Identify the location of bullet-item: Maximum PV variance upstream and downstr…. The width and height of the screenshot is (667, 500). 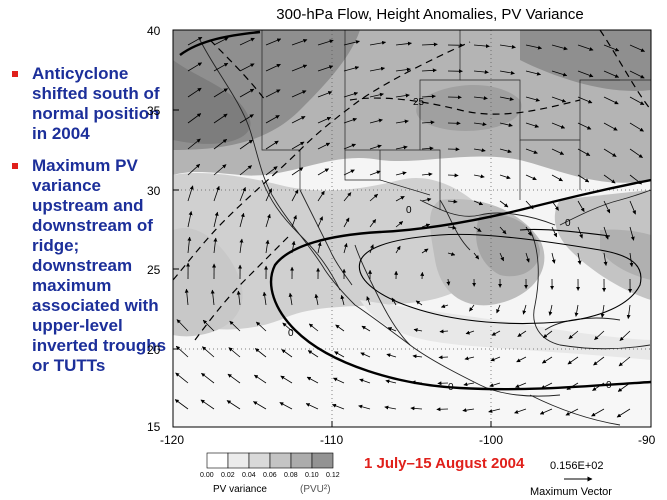
(93, 266).